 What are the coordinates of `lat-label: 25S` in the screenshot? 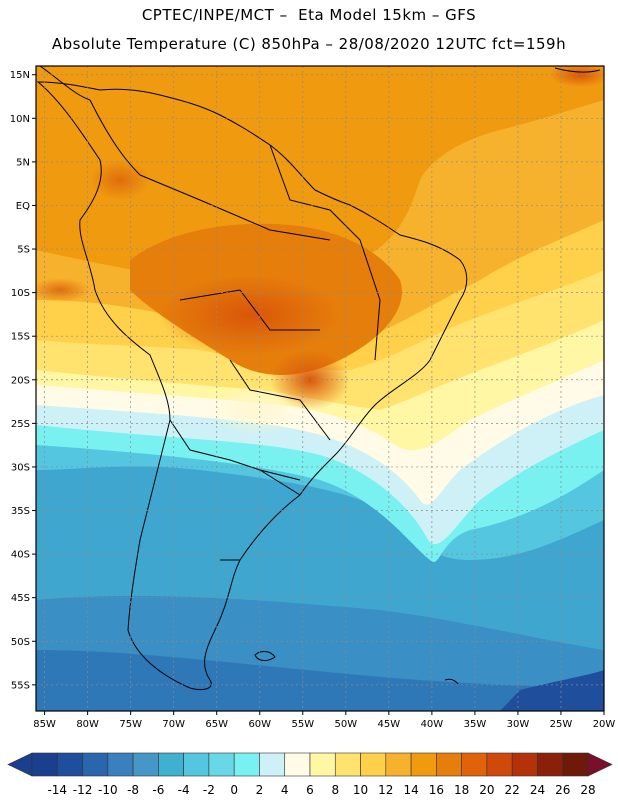 It's located at (20, 424).